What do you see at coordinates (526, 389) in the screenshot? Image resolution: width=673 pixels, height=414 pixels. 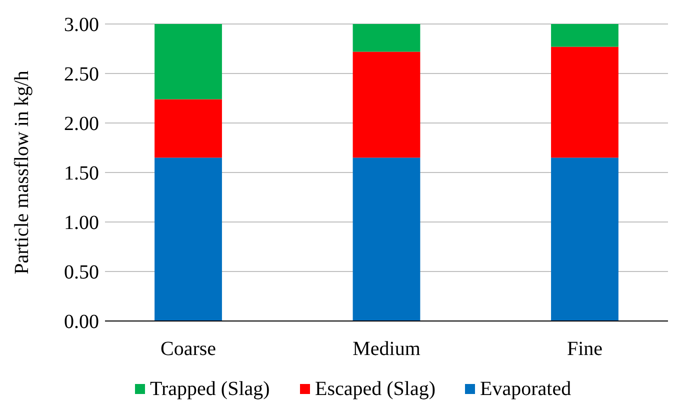 I see `legend-label: Evaporated` at bounding box center [526, 389].